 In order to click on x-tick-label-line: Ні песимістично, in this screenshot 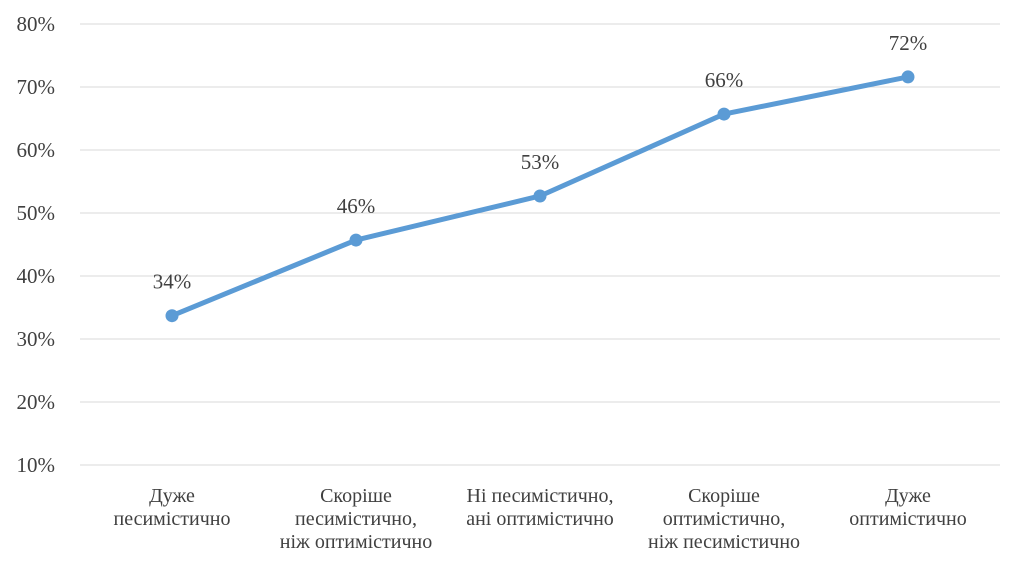, I will do `click(540, 496)`.